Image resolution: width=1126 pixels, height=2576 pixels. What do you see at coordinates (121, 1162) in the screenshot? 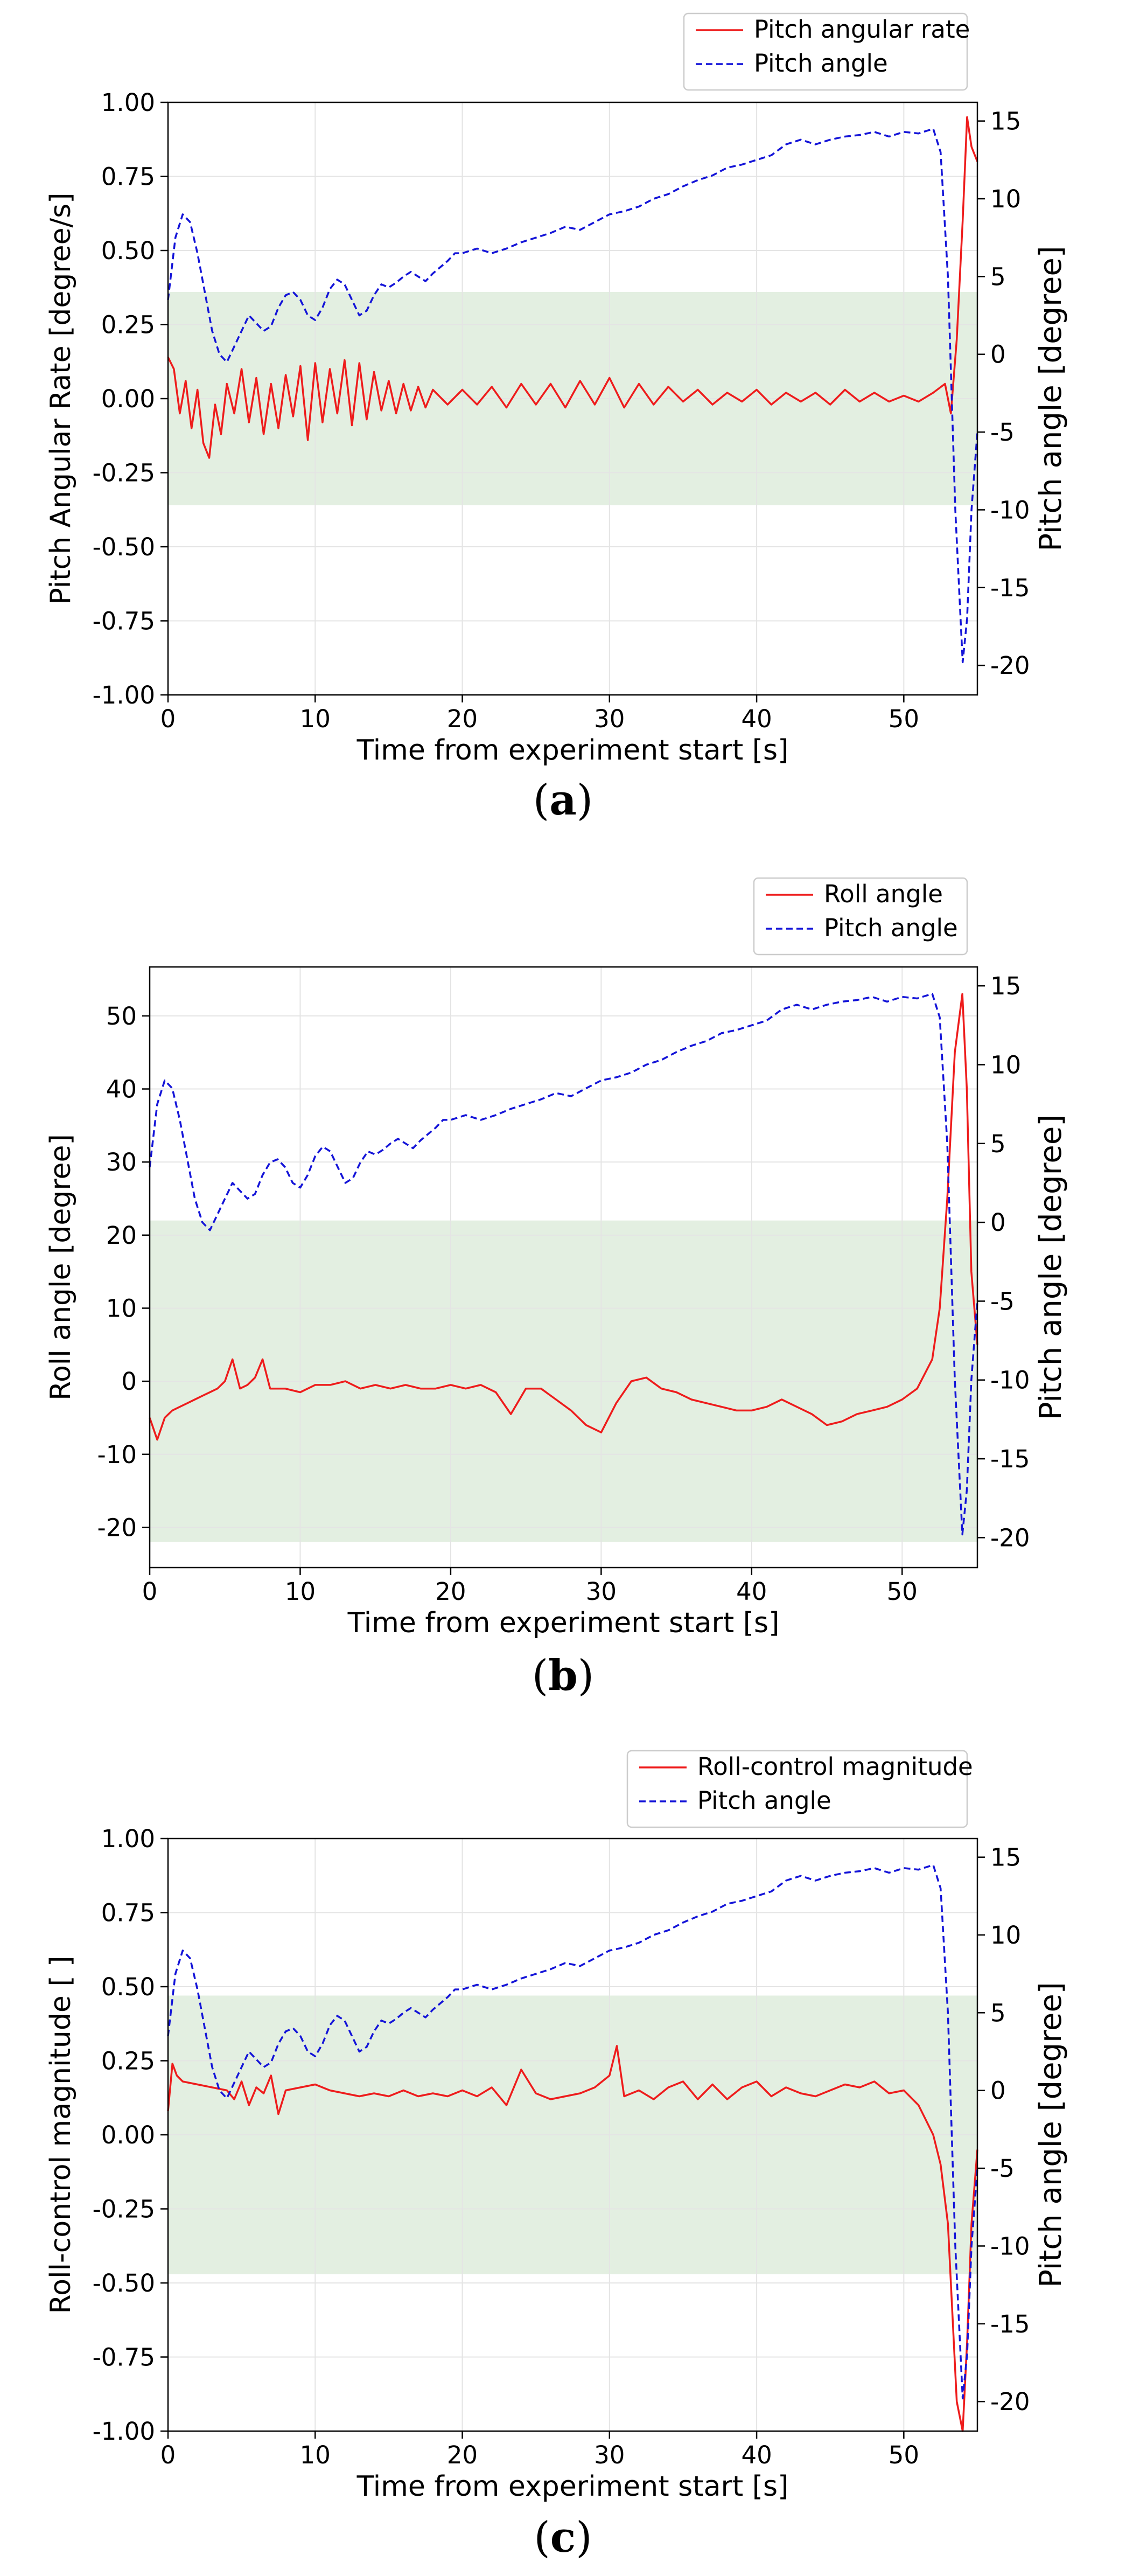
I see `y-tick-label-5: 30` at bounding box center [121, 1162].